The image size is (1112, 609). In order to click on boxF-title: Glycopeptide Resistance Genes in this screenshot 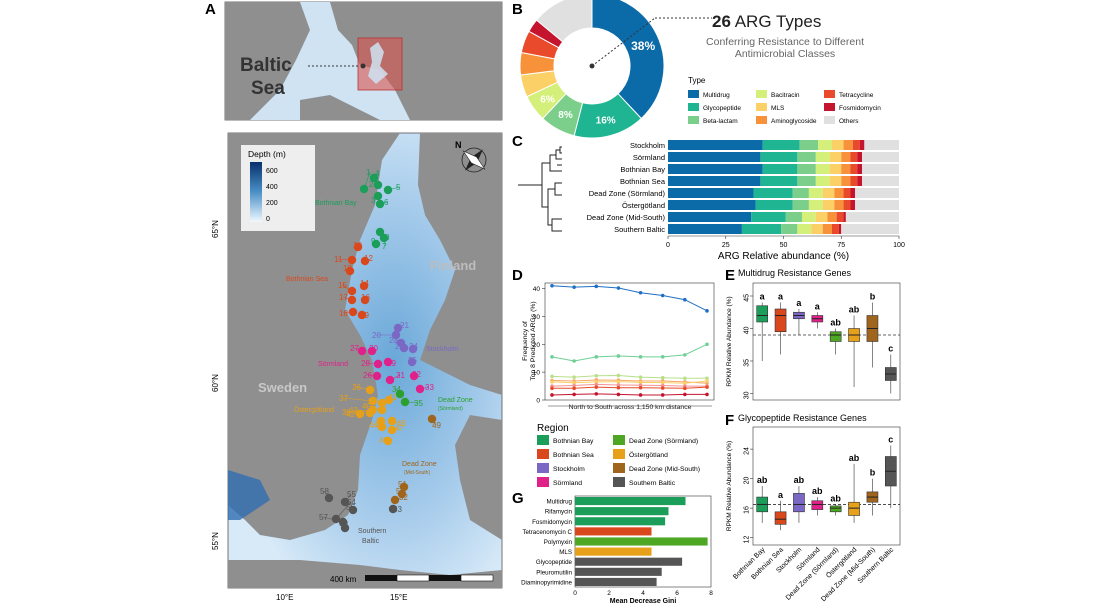, I will do `click(802, 418)`.